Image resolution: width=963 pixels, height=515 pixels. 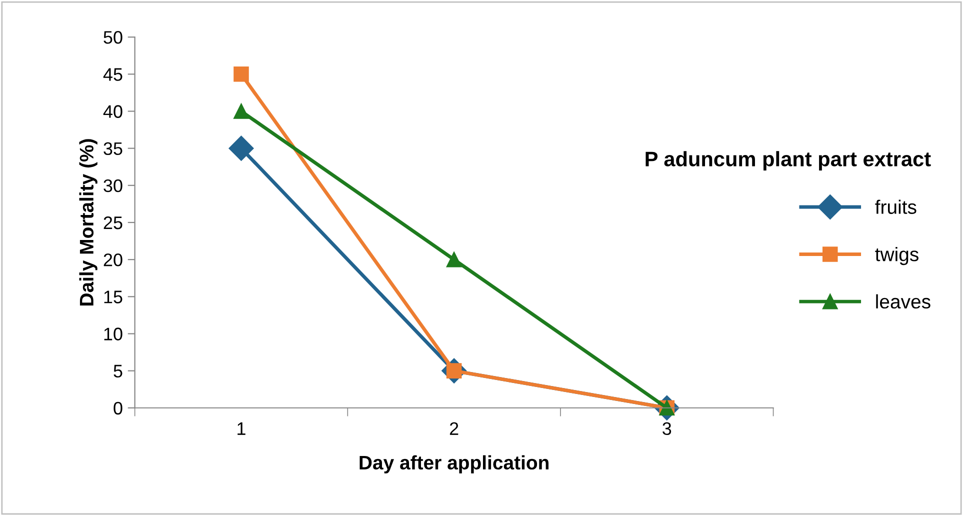 What do you see at coordinates (113, 297) in the screenshot?
I see `y-tick-label: 15` at bounding box center [113, 297].